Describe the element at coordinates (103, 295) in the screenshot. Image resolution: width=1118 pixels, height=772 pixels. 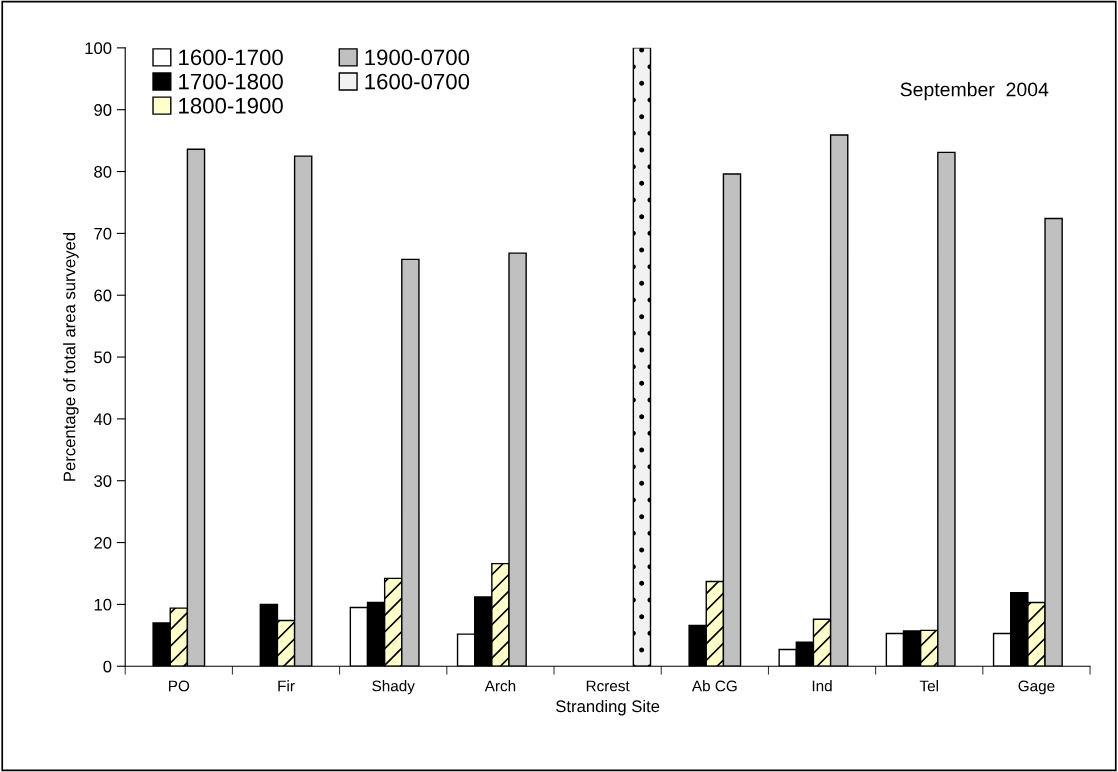
I see `y-tick-label: 60` at that location.